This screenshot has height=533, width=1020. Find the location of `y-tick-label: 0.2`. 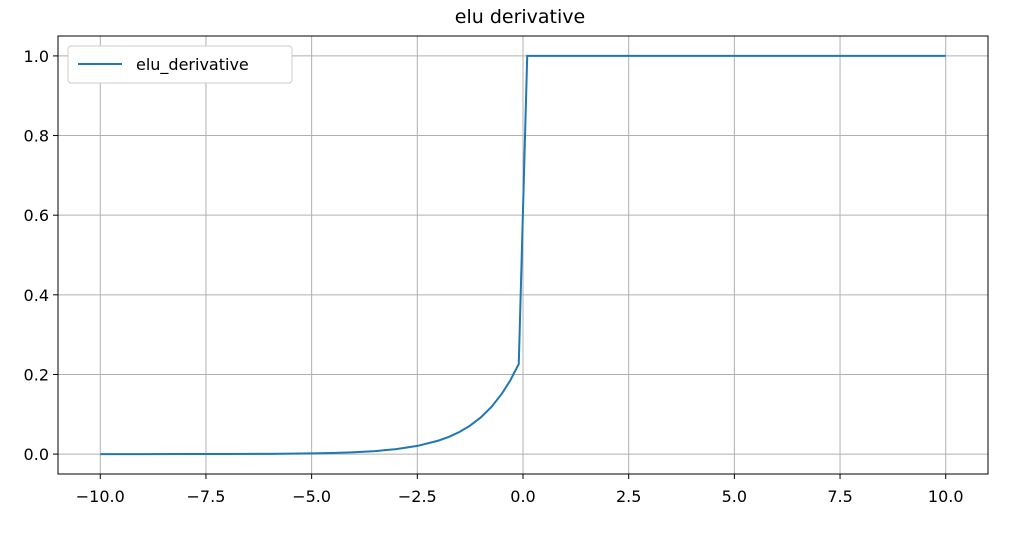

y-tick-label: 0.2 is located at coordinates (36, 374).